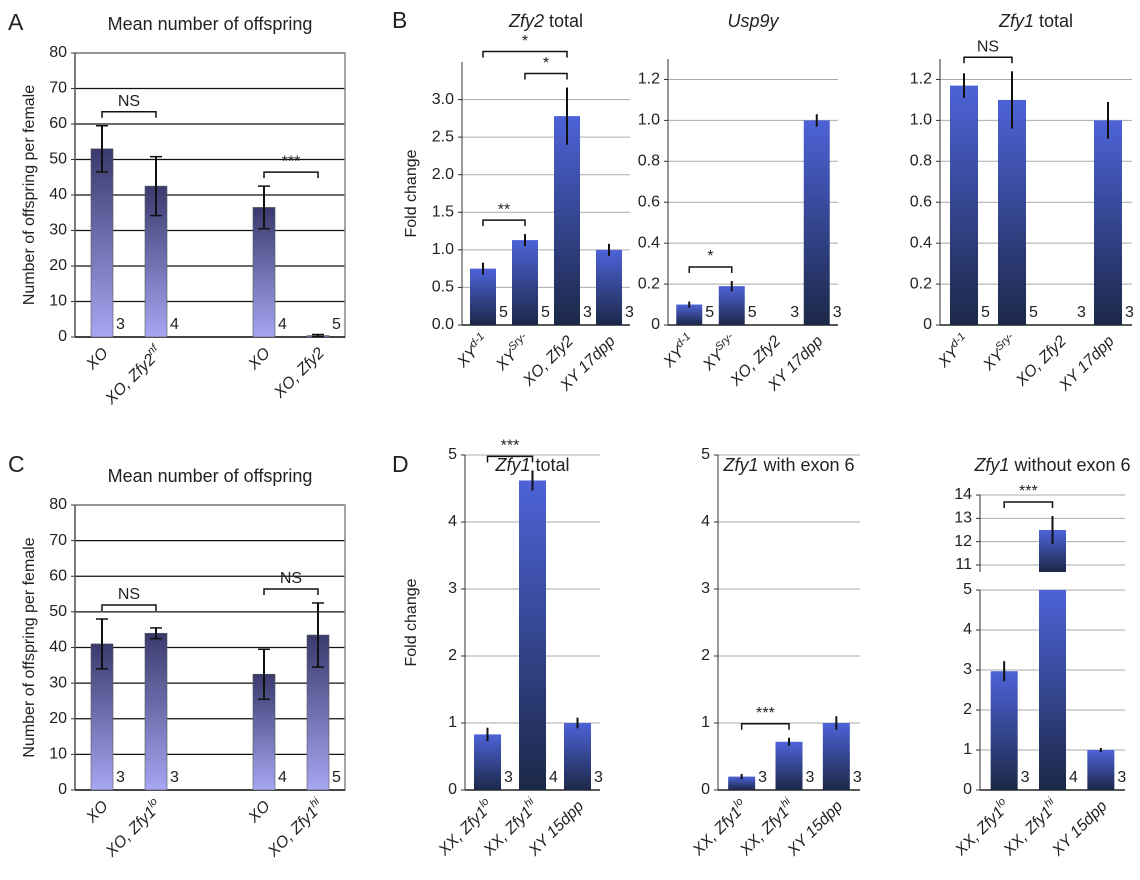 The height and width of the screenshot is (880, 1140). Describe the element at coordinates (443, 249) in the screenshot. I see `y-tick-label: 1.0` at that location.